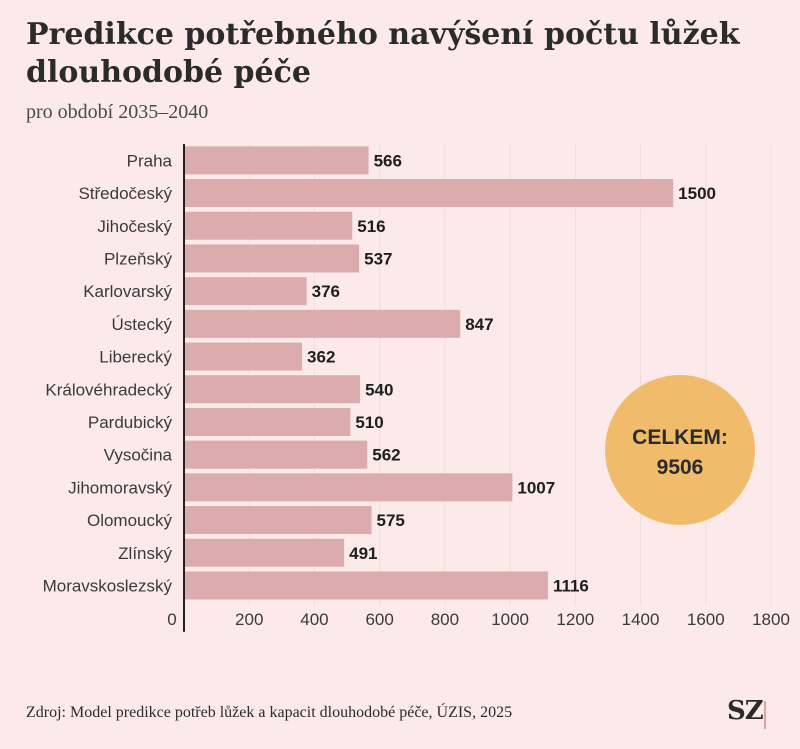 Image resolution: width=800 pixels, height=749 pixels. What do you see at coordinates (575, 619) in the screenshot?
I see `x-tick-label: 1200` at bounding box center [575, 619].